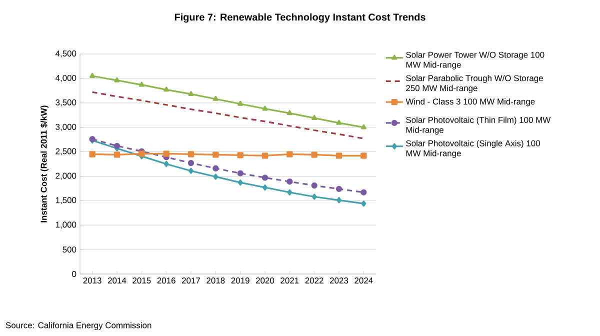  What do you see at coordinates (66, 152) in the screenshot?
I see `y-tick-label: 2,500` at bounding box center [66, 152].